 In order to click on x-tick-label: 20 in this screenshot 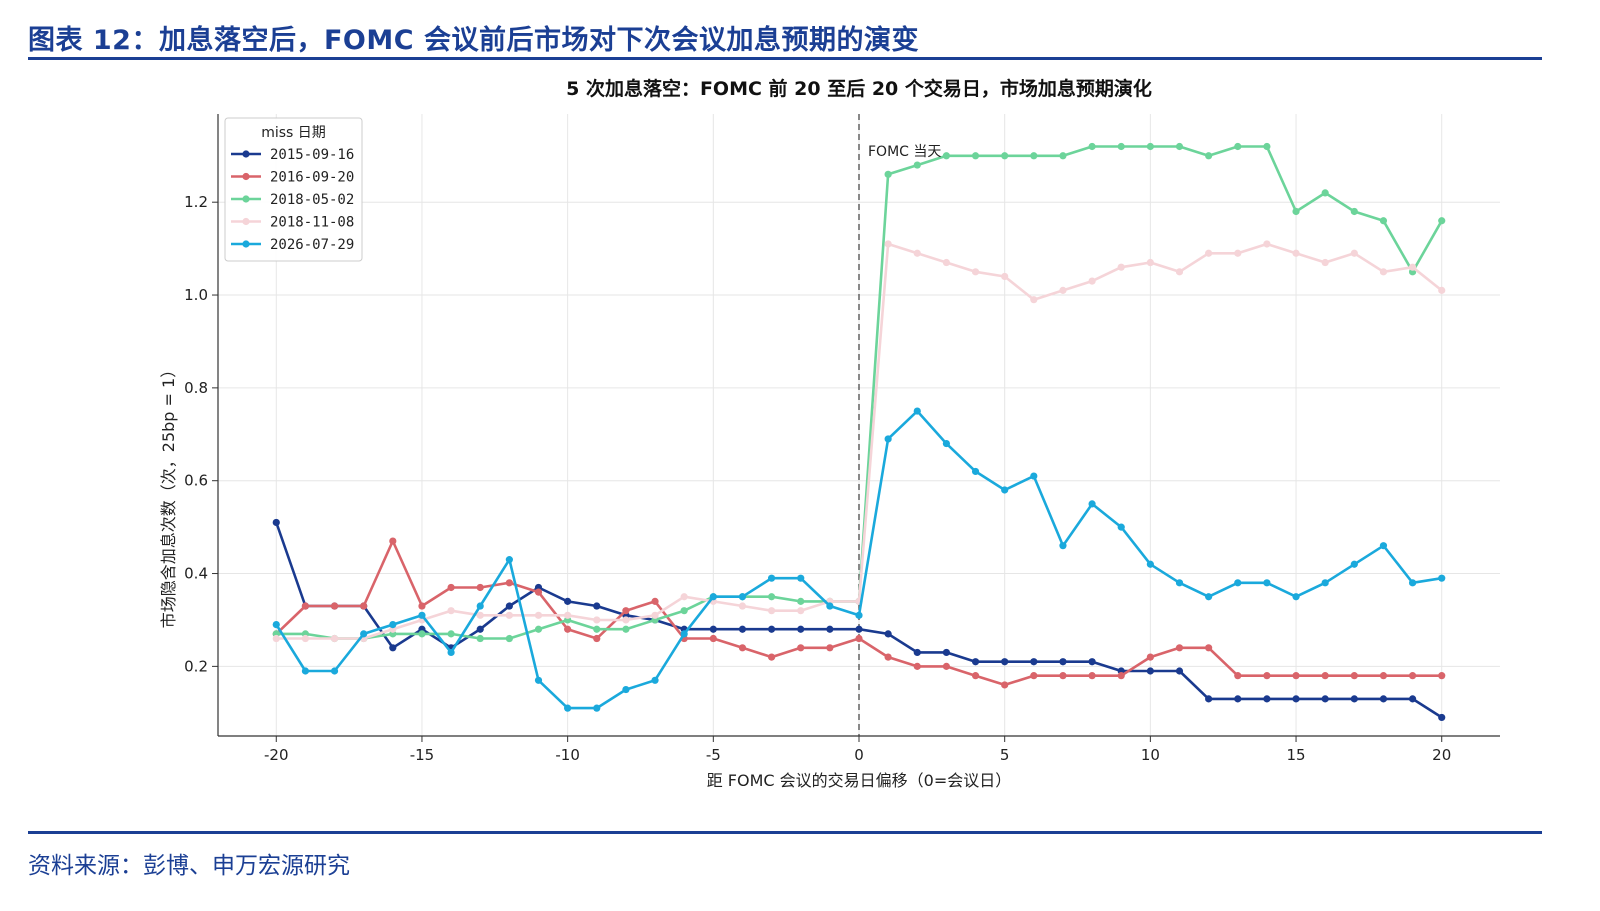, I will do `click(1441, 755)`.